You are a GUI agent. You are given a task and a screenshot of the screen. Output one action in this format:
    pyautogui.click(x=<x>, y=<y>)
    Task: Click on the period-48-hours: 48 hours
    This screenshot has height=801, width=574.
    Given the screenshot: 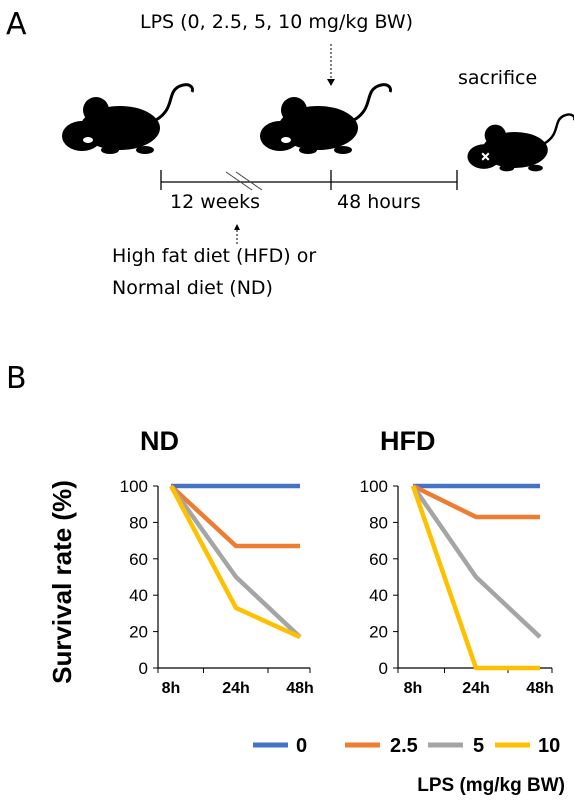 What is the action you would take?
    pyautogui.click(x=379, y=202)
    